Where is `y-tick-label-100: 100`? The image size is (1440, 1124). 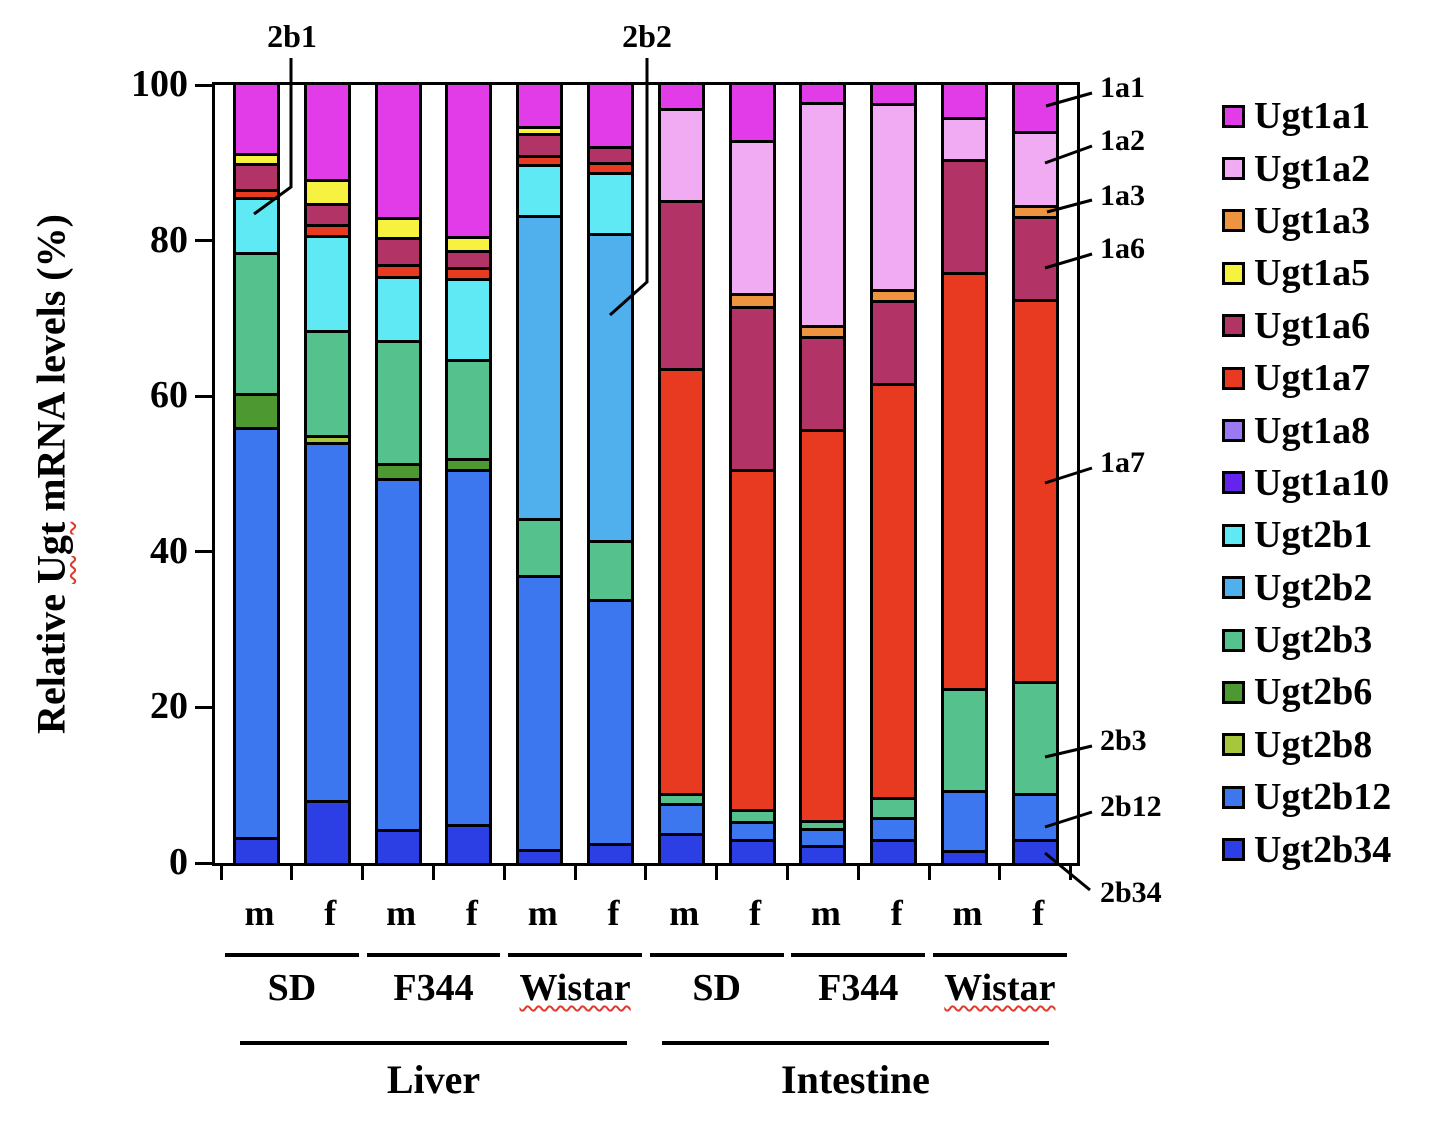
y-tick-label-100: 100 is located at coordinates (159, 84).